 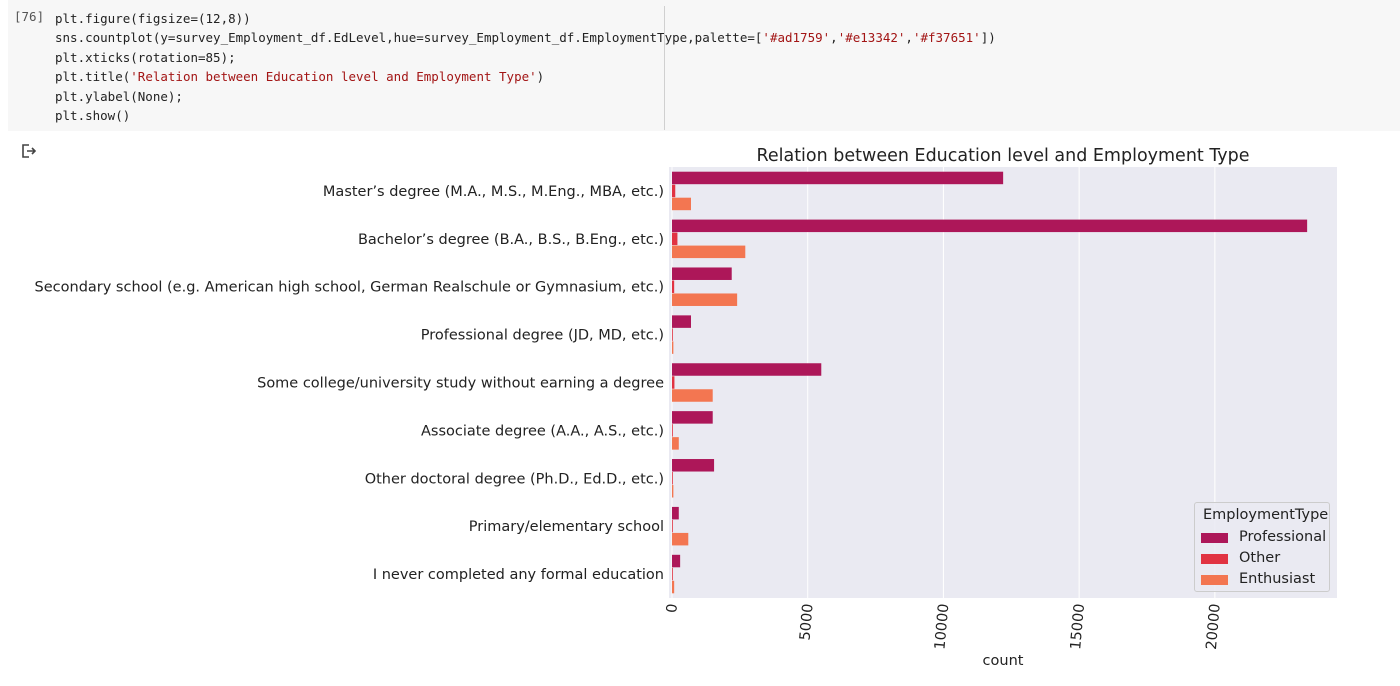 I want to click on x-tick-label: 0, so click(x=672, y=608).